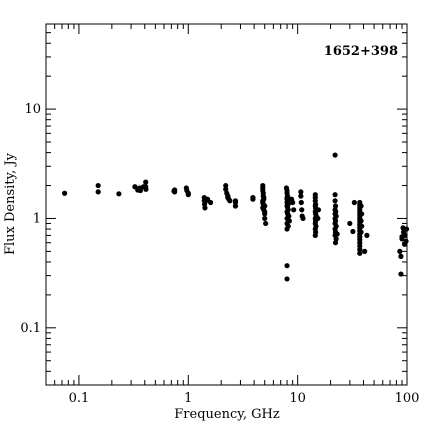  I want to click on x-tick-label: 100, so click(407, 398).